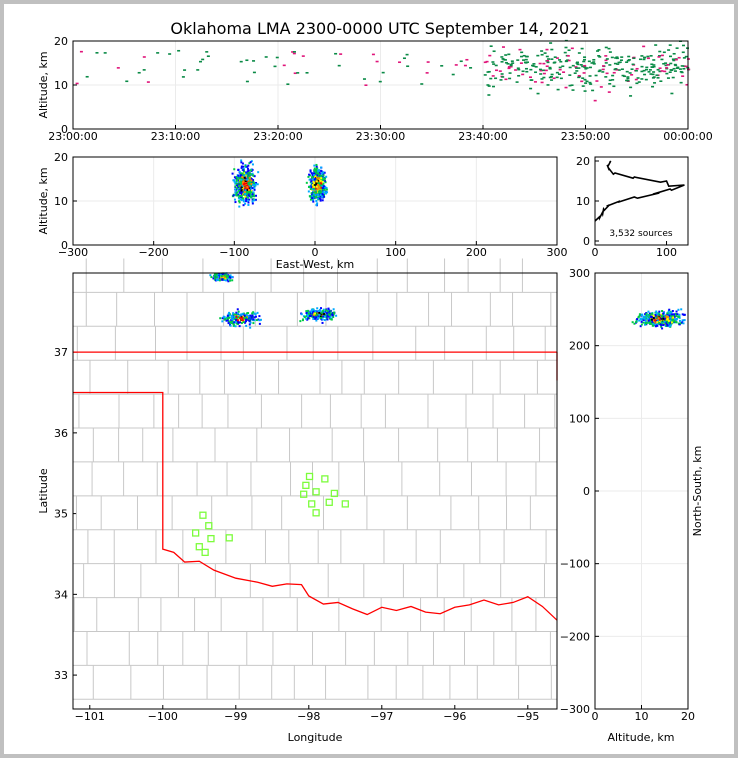 The width and height of the screenshot is (738, 758). I want to click on plot-frame, so click(380, 85).